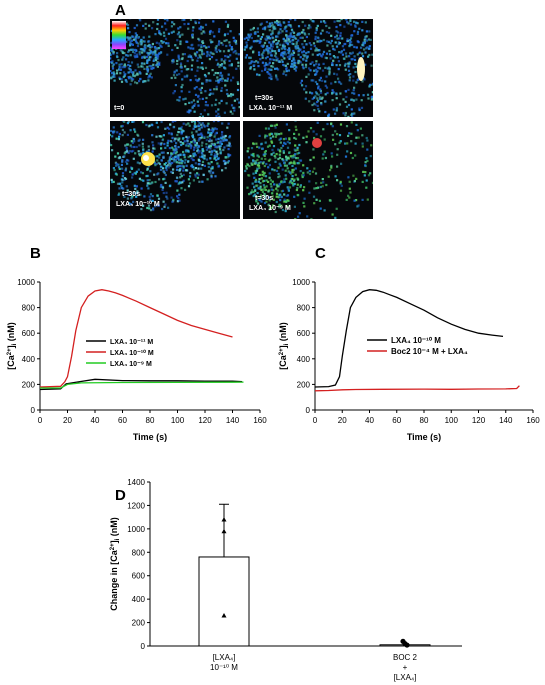  Describe the element at coordinates (271, 108) in the screenshot. I see `micrograph-treatment-label: LXA₄ 10⁻¹¹ M` at that location.